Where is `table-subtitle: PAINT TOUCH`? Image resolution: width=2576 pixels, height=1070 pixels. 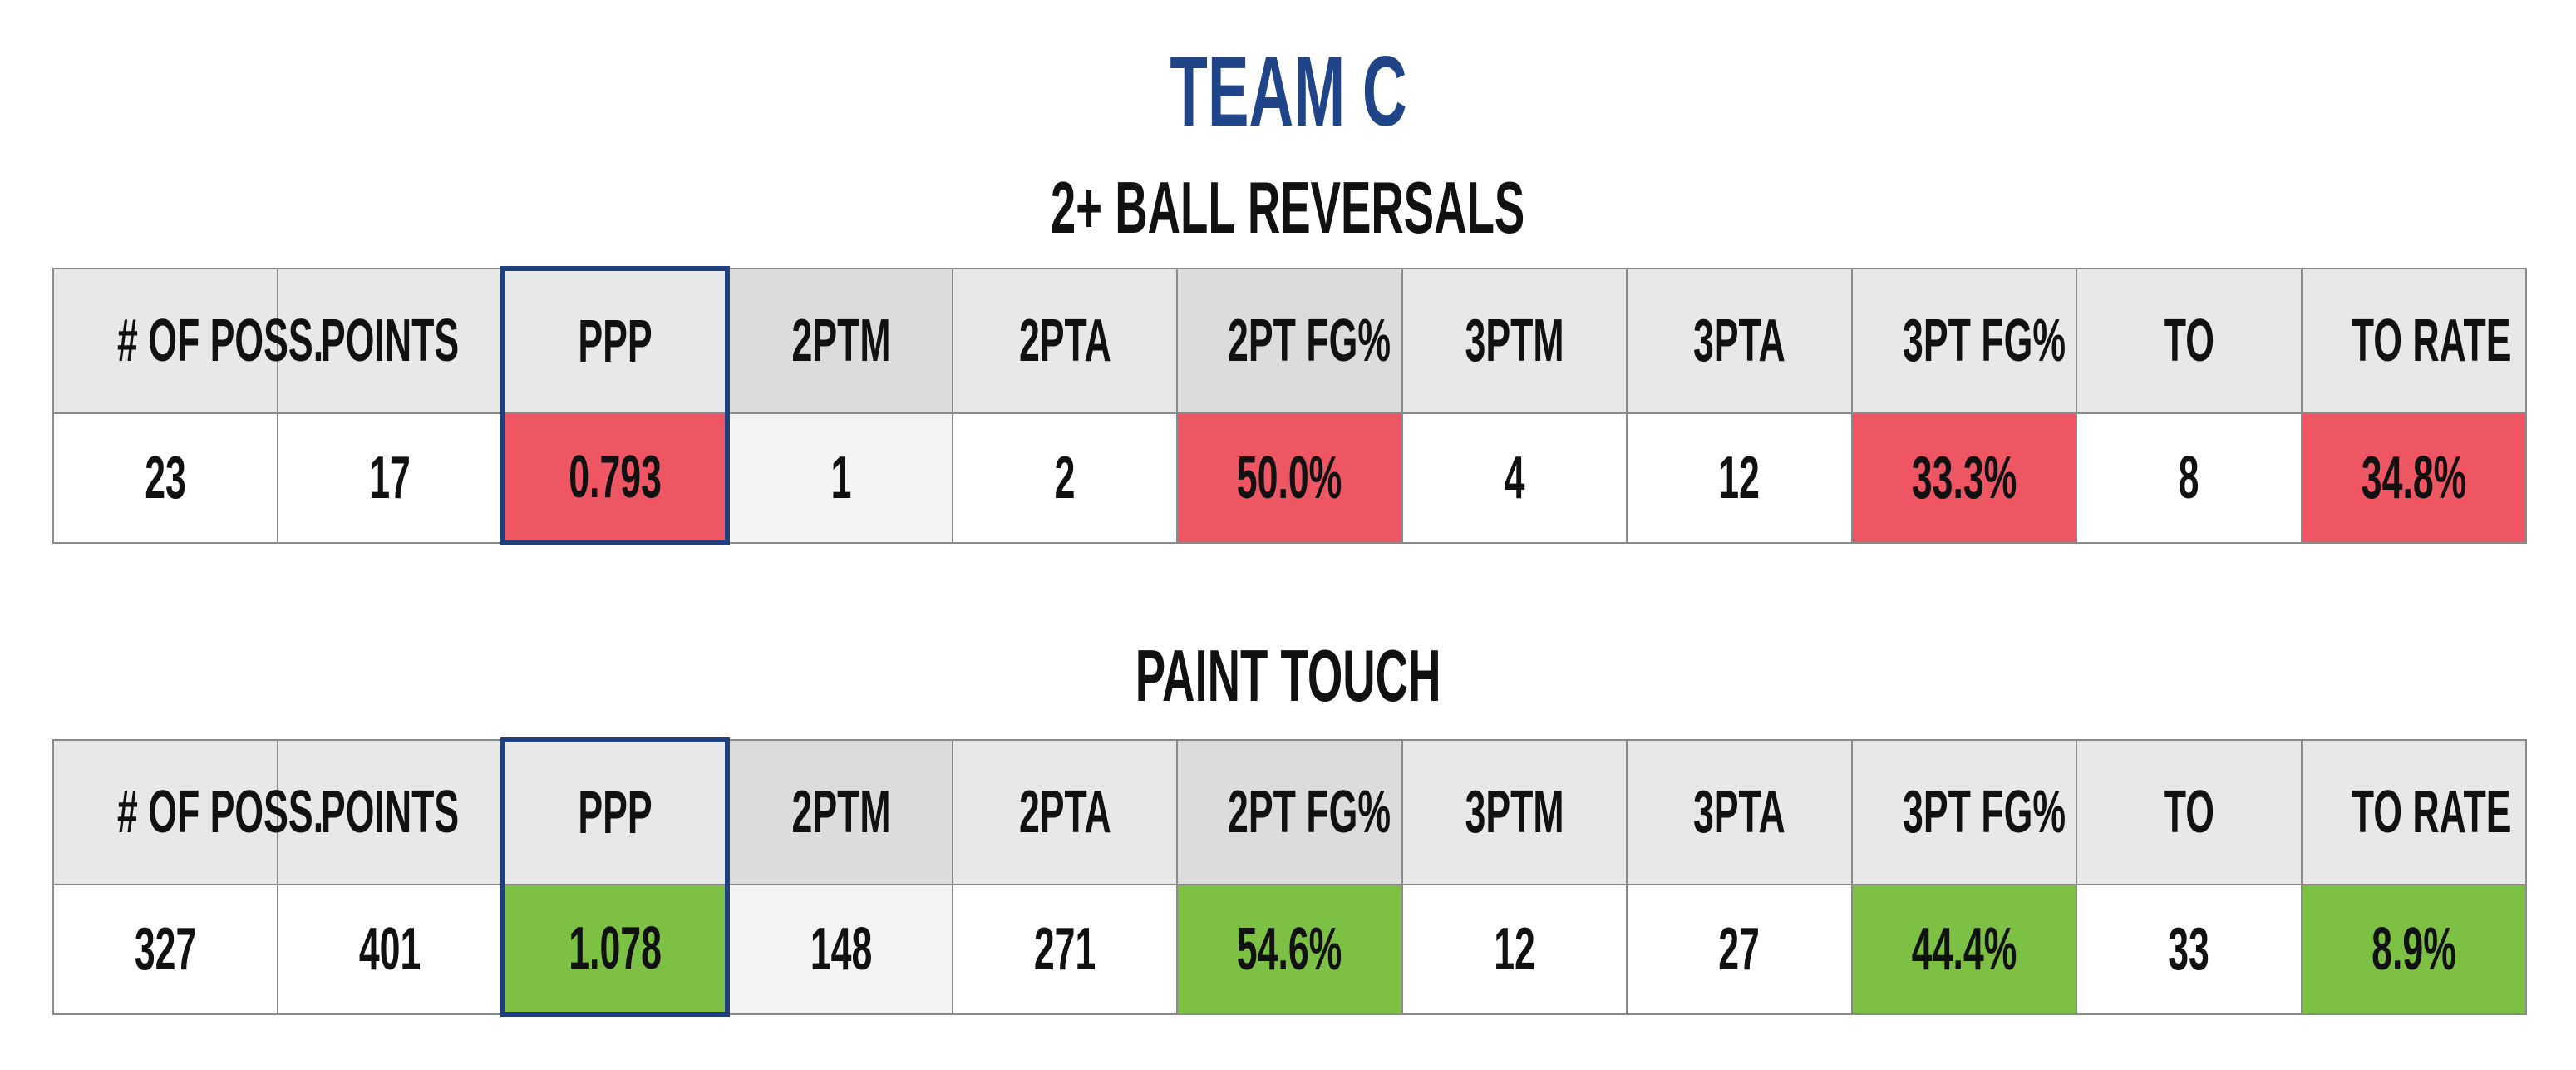
table-subtitle: PAINT TOUCH is located at coordinates (1288, 675).